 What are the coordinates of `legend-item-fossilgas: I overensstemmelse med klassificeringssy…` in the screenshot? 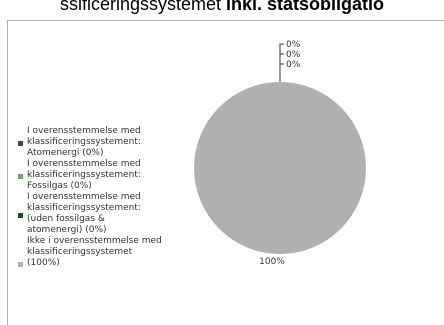 It's located at (89, 175).